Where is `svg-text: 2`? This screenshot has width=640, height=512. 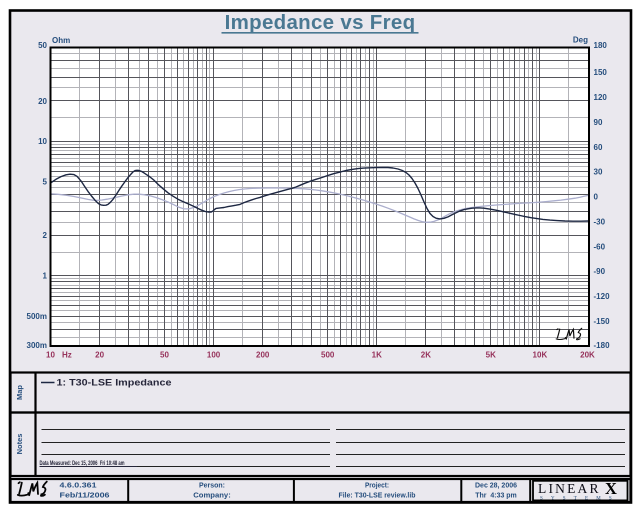 svg-text: 2 is located at coordinates (45, 235).